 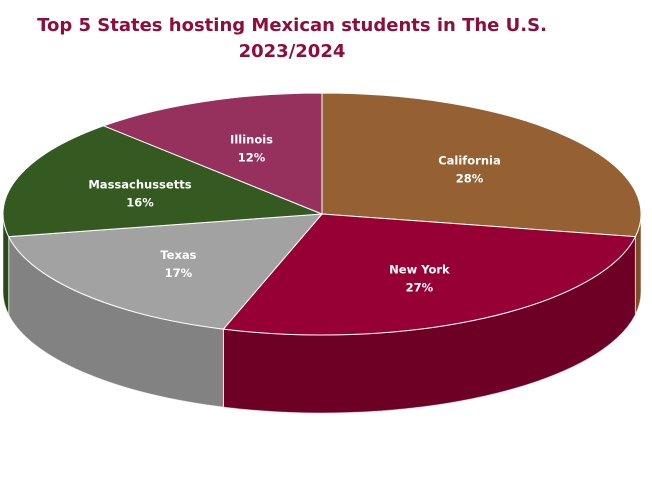 What do you see at coordinates (139, 185) in the screenshot?
I see `slice-label-massachussetts: Massachussetts` at bounding box center [139, 185].